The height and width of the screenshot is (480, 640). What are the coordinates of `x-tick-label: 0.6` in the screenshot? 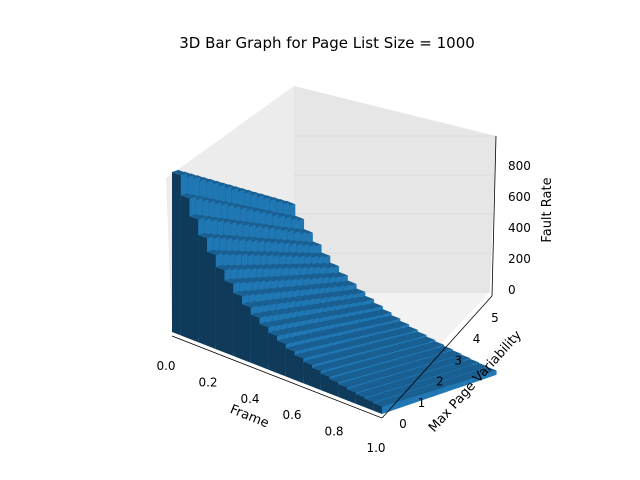 It's located at (291, 415).